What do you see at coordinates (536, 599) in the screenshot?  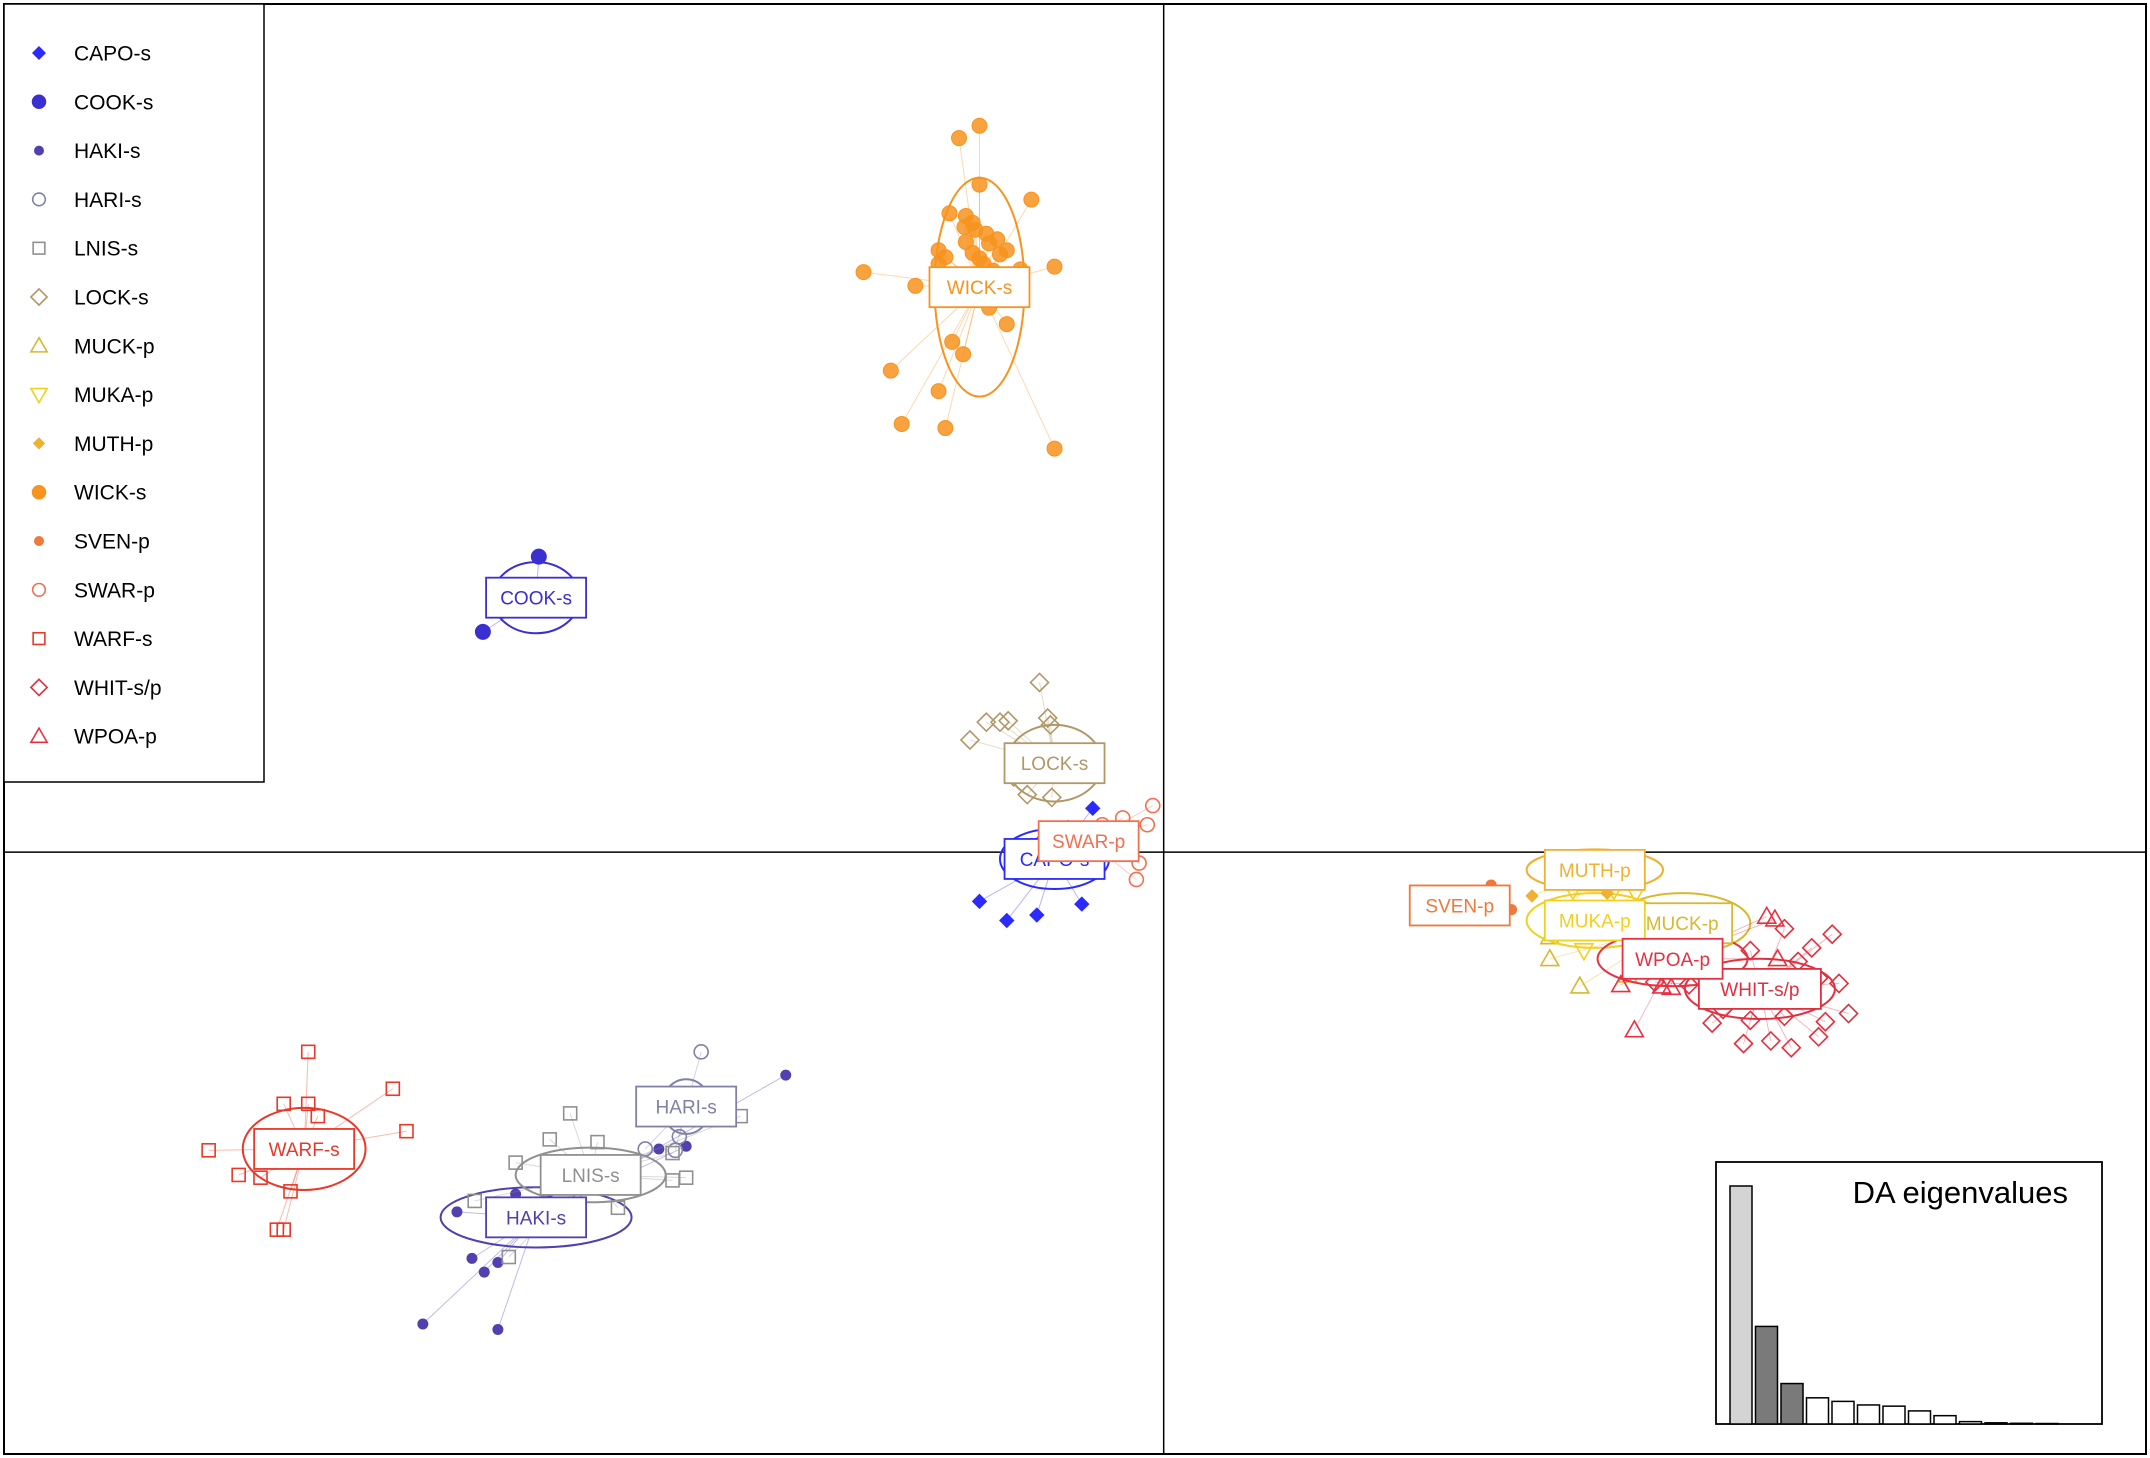 I see `label-cook-s: COOK-s` at bounding box center [536, 599].